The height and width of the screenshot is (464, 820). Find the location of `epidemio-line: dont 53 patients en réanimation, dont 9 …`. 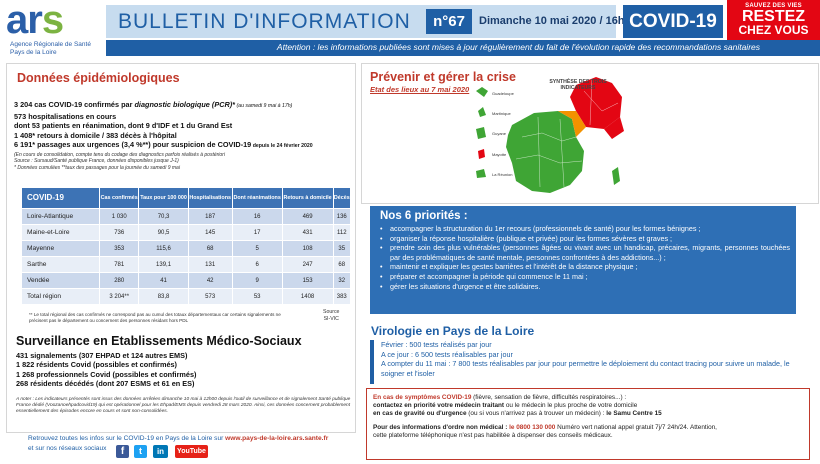

epidemio-line: dont 53 patients en réanimation, dont 9 … is located at coordinates (123, 126).